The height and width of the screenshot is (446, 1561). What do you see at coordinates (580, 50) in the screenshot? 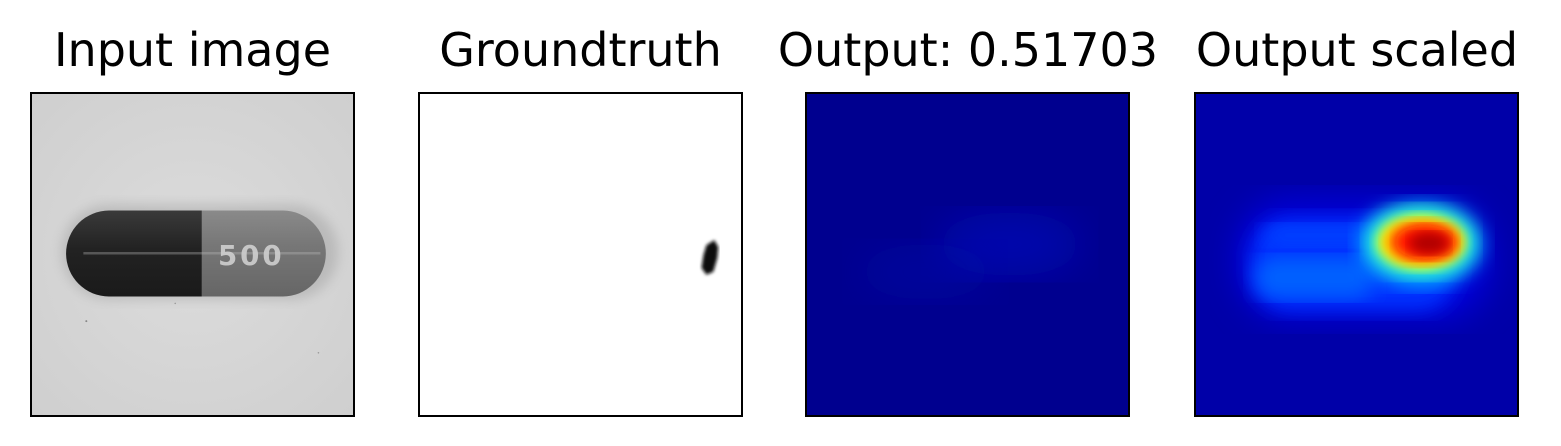
I see `panel-title-groundtruth: Groundtruth` at bounding box center [580, 50].